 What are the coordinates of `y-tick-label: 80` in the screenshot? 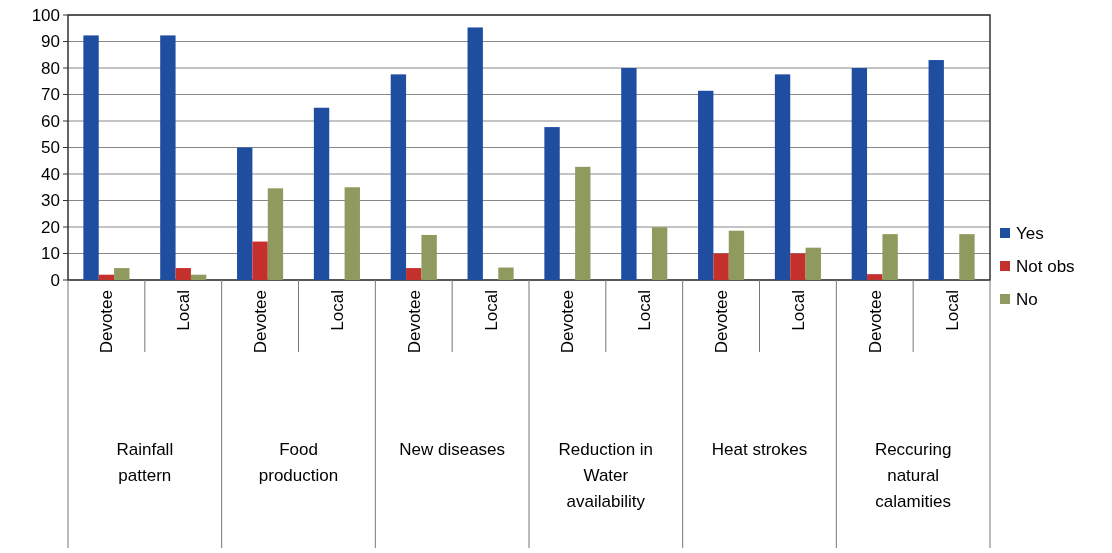 It's located at (50, 68).